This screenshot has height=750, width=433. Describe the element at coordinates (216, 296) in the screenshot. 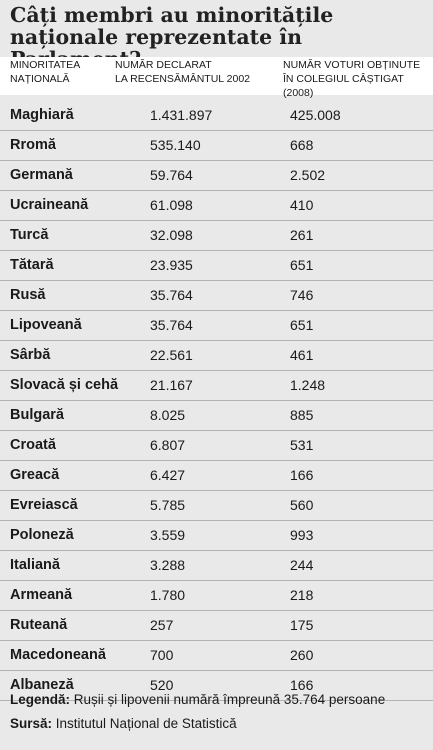

I see `table-row: Rusă 35.764 746` at that location.